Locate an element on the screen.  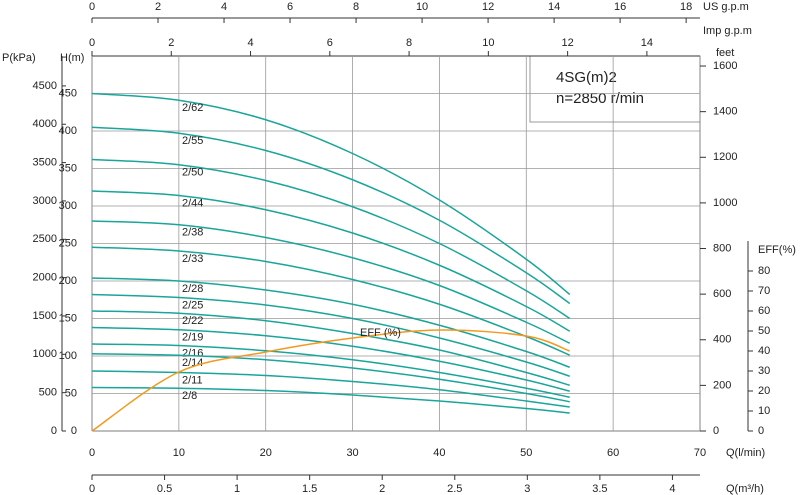
x-tick-label: 50 is located at coordinates (526, 453).